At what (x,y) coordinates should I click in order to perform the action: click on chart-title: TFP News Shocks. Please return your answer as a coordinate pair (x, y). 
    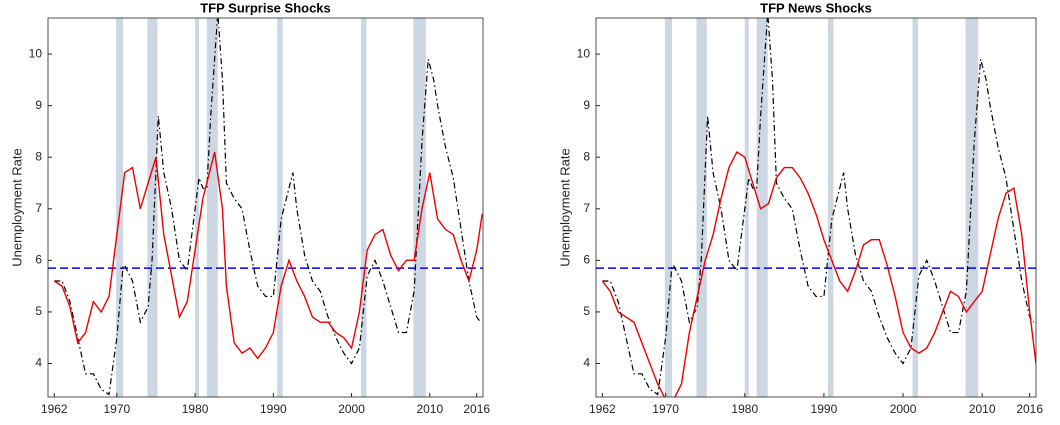
    Looking at the image, I should click on (816, 7).